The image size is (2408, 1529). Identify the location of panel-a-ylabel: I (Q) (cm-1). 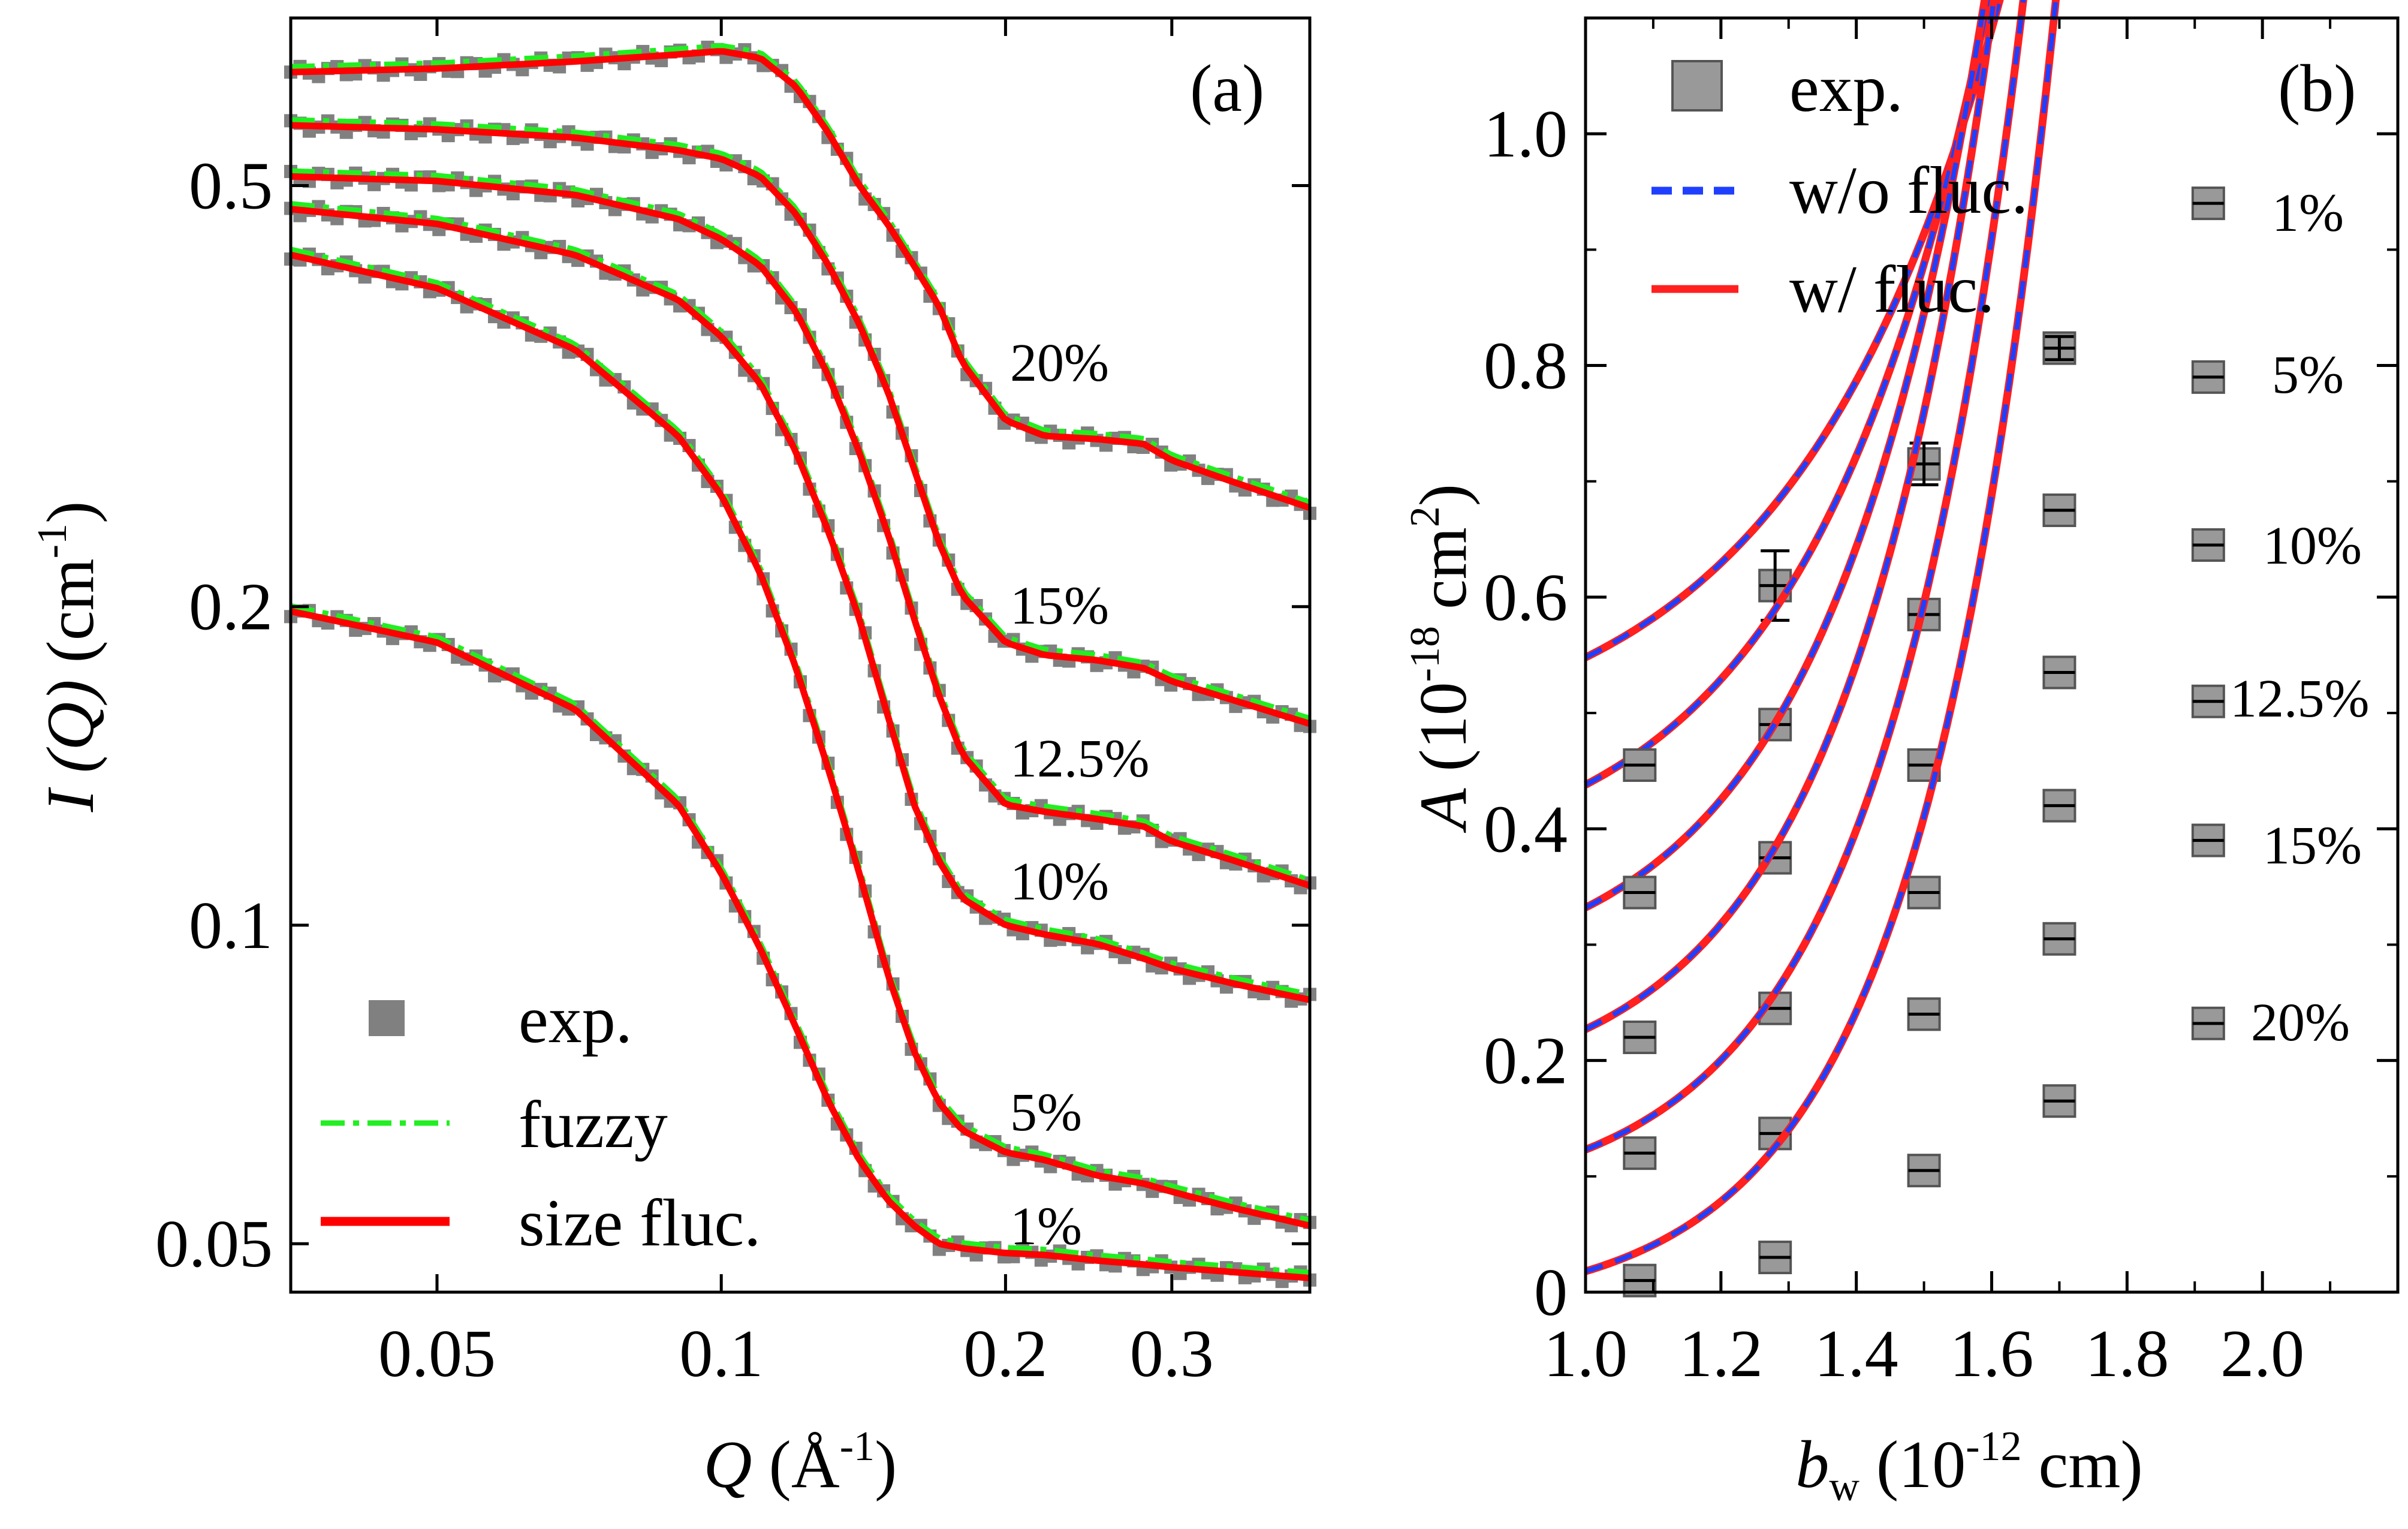
(68, 657).